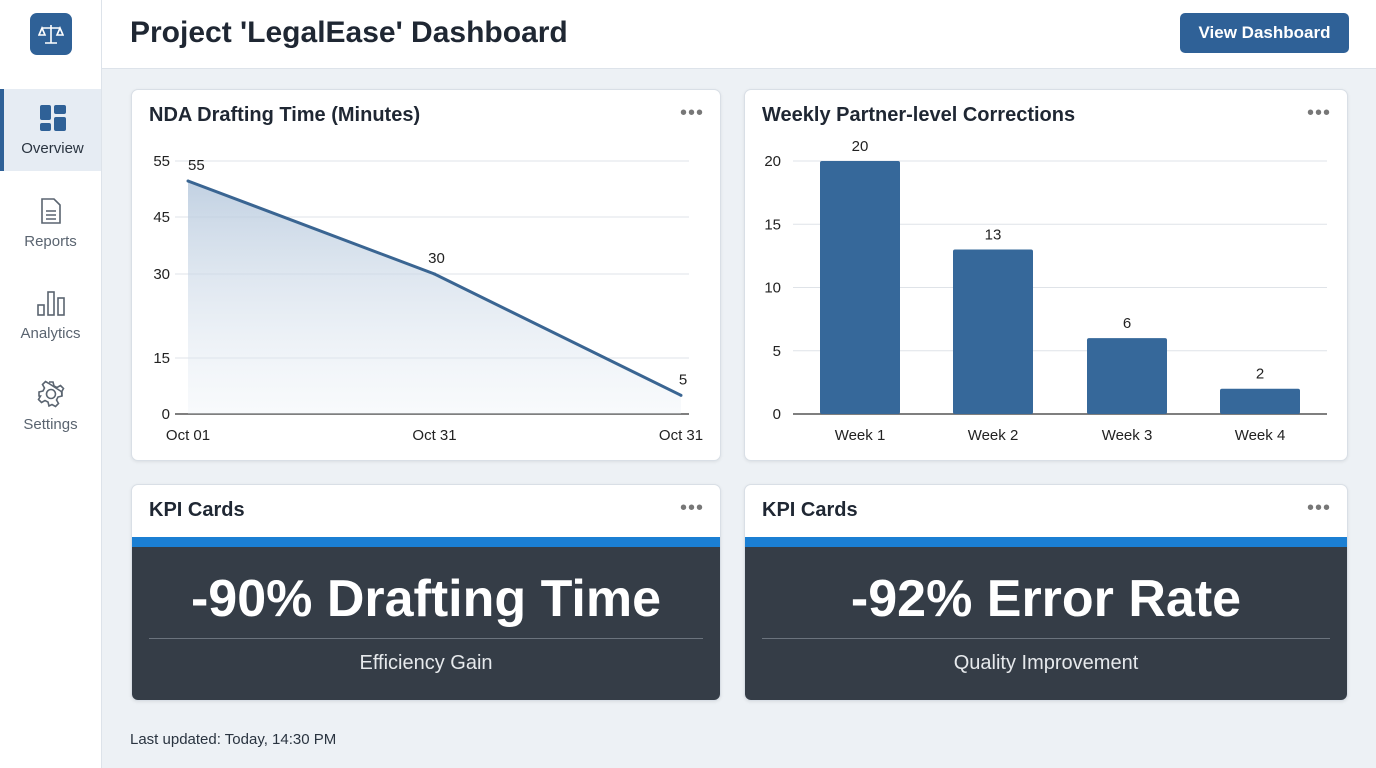 This screenshot has height=768, width=1376. I want to click on document-icon, so click(50, 210).